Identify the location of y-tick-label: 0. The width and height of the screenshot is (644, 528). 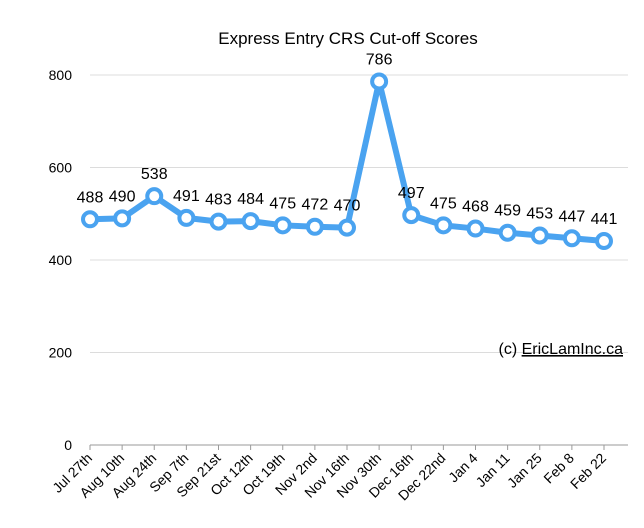
(68, 445).